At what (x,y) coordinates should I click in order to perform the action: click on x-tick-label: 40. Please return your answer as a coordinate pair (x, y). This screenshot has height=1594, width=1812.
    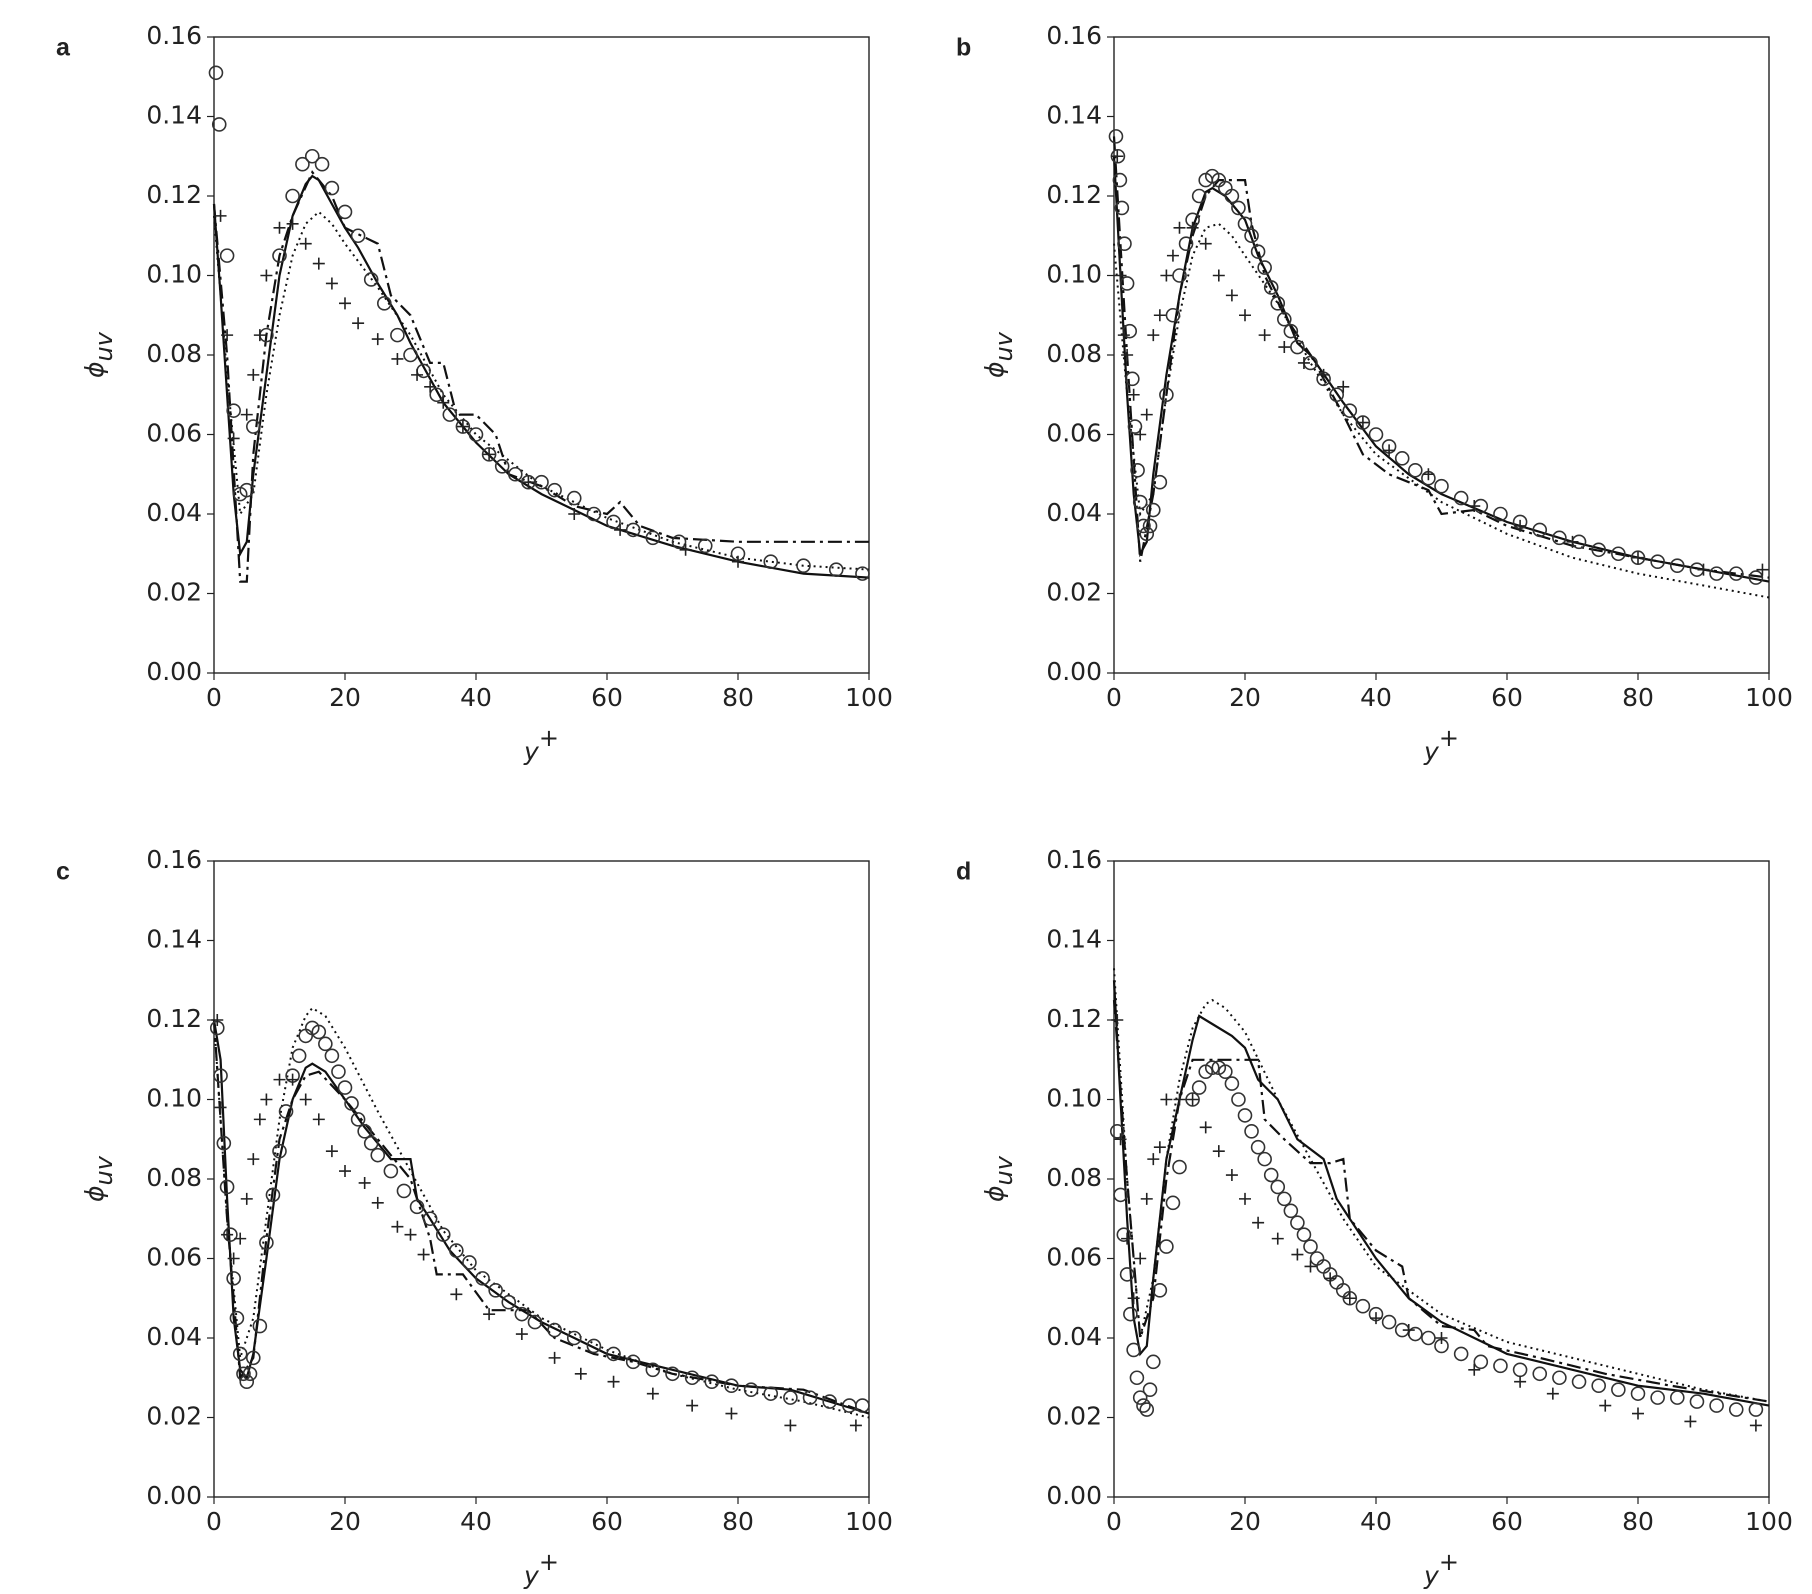
    Looking at the image, I should click on (1376, 1521).